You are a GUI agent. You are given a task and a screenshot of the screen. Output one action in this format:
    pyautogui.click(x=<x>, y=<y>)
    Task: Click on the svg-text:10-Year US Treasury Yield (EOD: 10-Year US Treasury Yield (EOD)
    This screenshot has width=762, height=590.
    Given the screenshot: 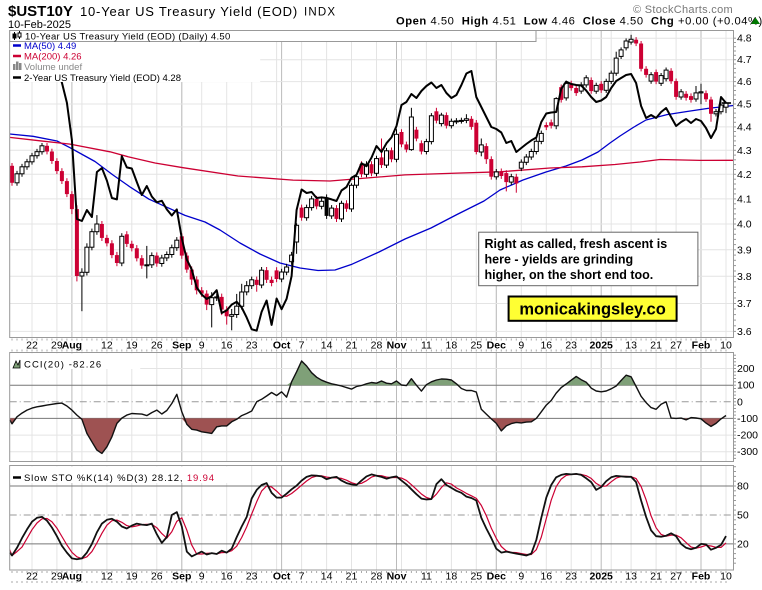 What is the action you would take?
    pyautogui.click(x=189, y=11)
    